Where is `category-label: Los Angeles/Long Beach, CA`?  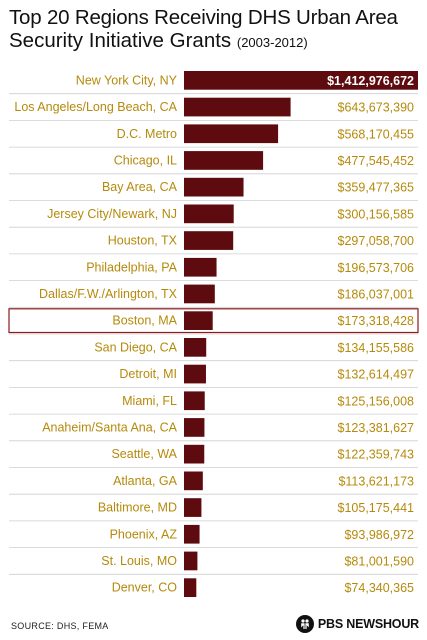
category-label: Los Angeles/Long Beach, CA is located at coordinates (95, 107).